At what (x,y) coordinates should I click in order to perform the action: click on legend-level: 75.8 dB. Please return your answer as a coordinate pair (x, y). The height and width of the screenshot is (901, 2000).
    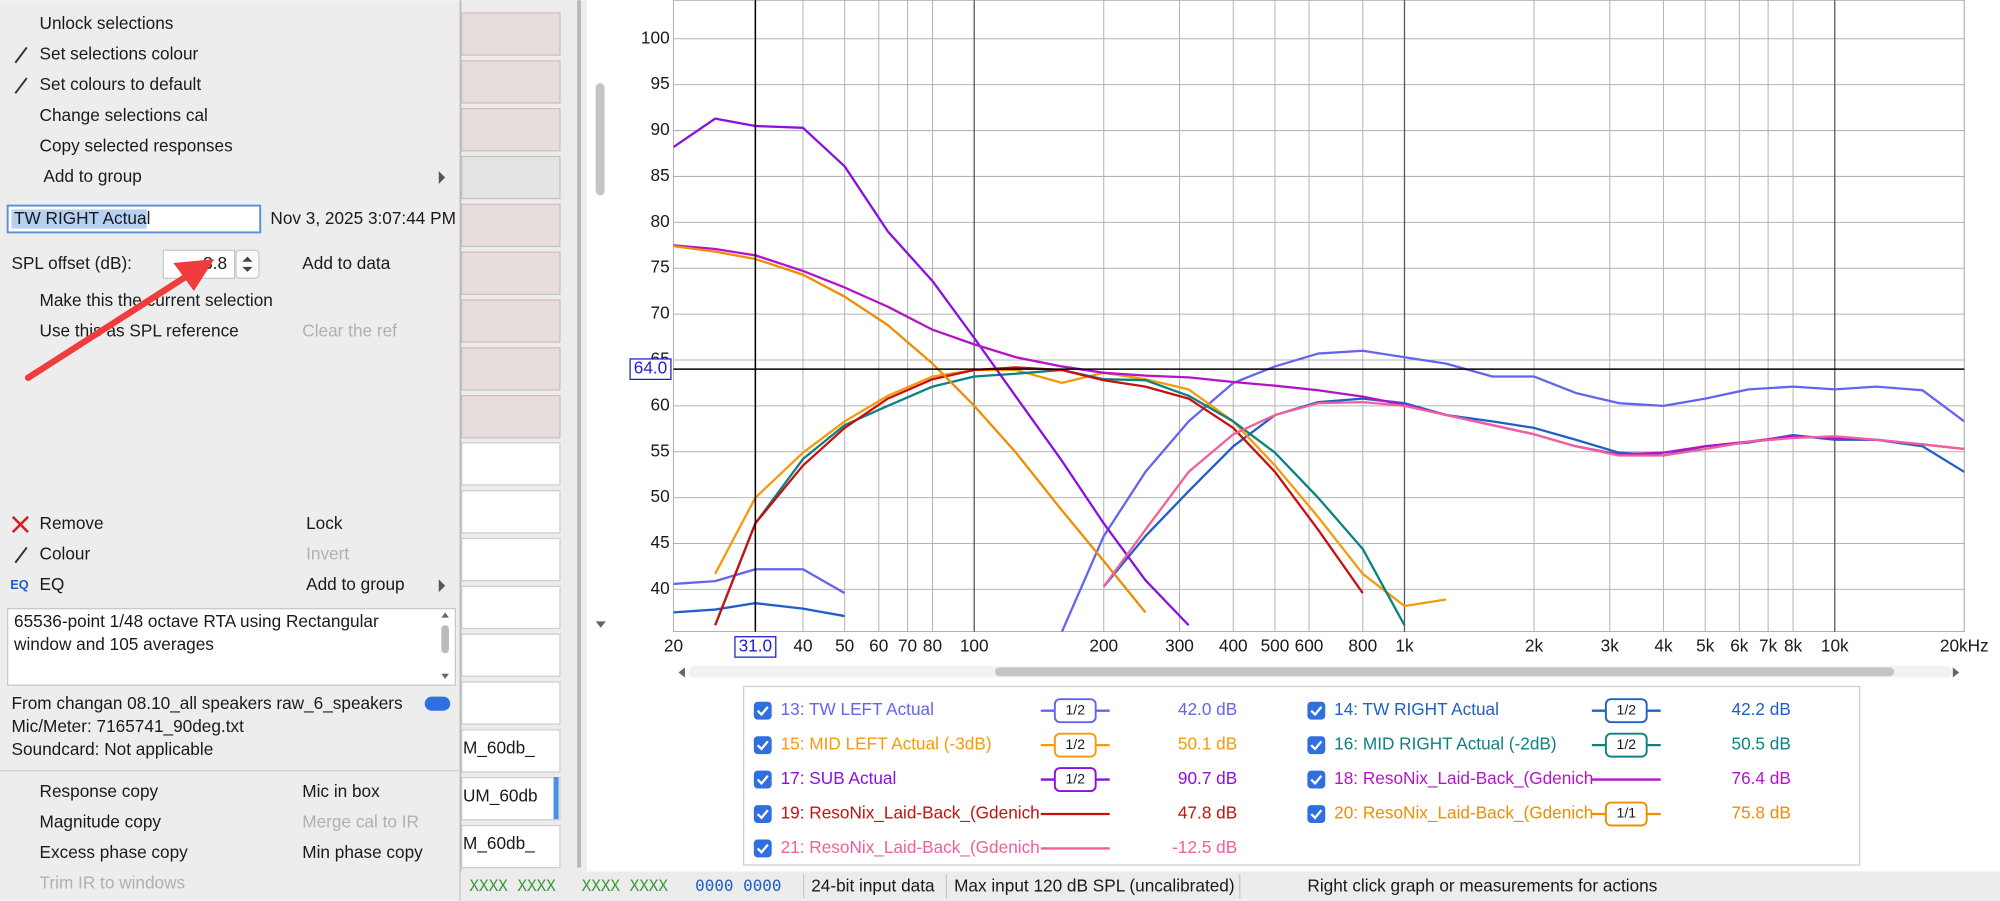
    Looking at the image, I should click on (1761, 813).